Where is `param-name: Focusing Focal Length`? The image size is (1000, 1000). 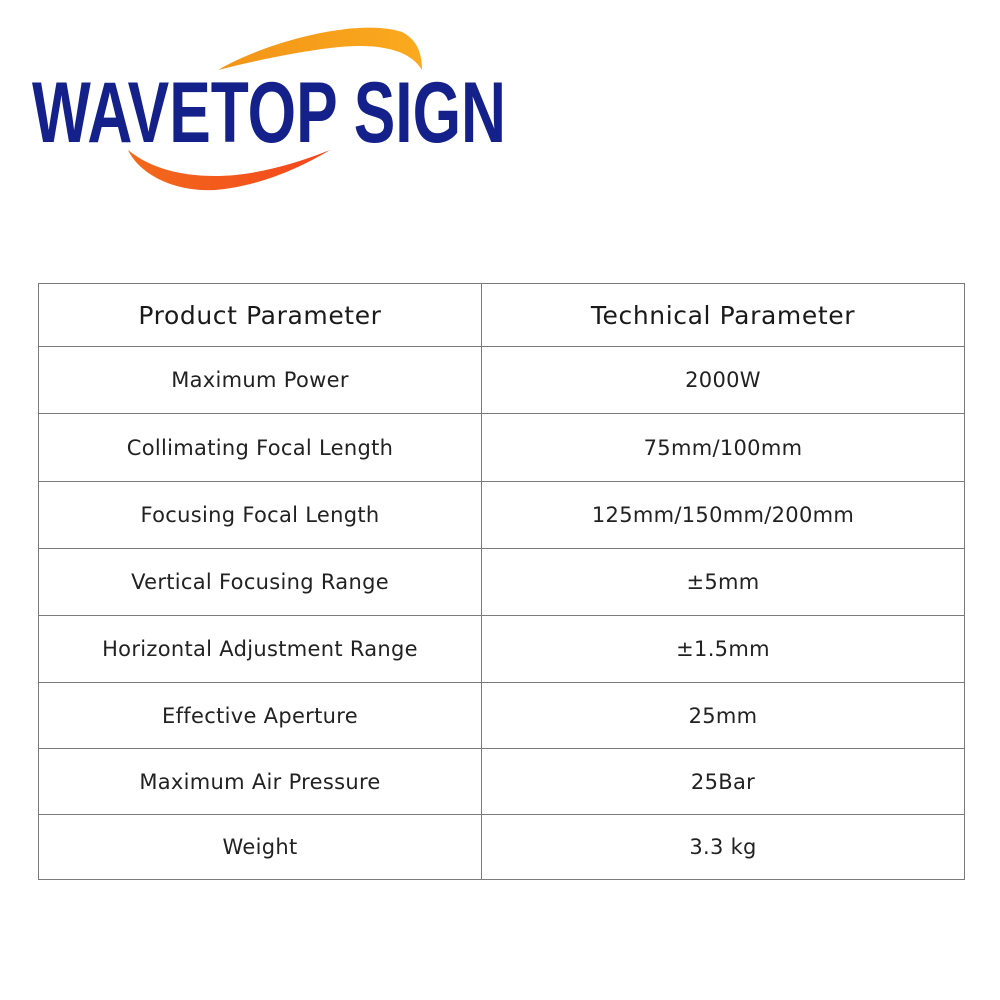
param-name: Focusing Focal Length is located at coordinates (260, 515).